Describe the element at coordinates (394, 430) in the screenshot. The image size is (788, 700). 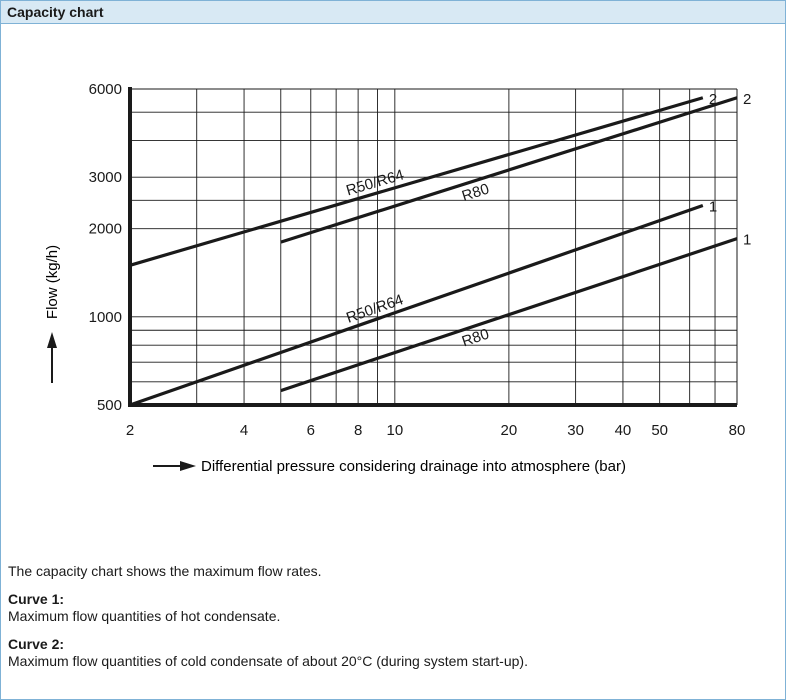
I see `x-tick-label: 10` at that location.